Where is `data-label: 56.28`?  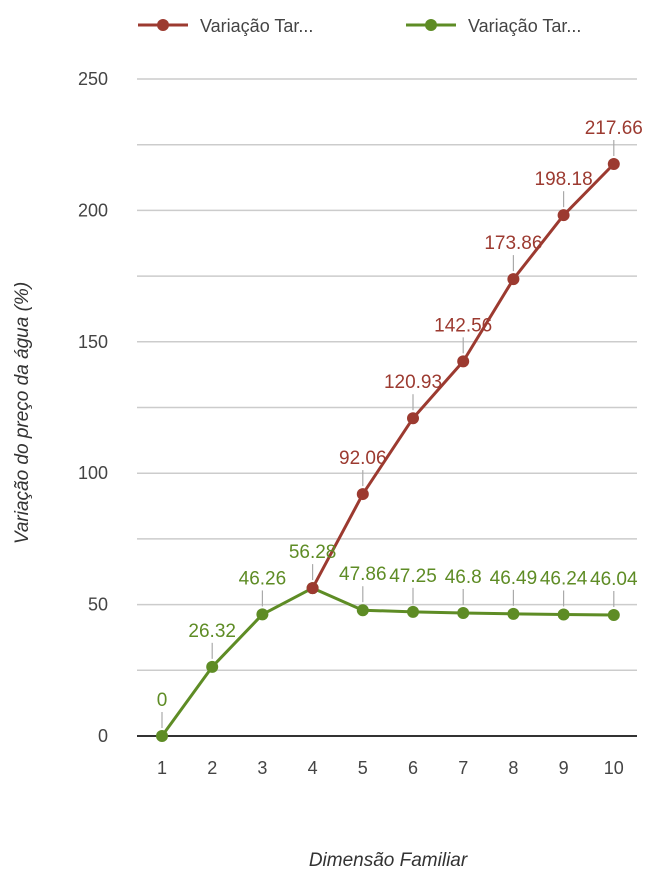 data-label: 56.28 is located at coordinates (313, 552).